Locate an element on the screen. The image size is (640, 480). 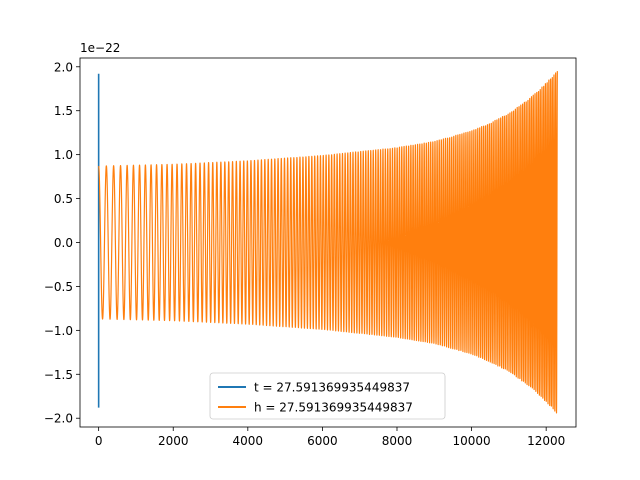
y-tick-label: 0.5 is located at coordinates (63, 199).